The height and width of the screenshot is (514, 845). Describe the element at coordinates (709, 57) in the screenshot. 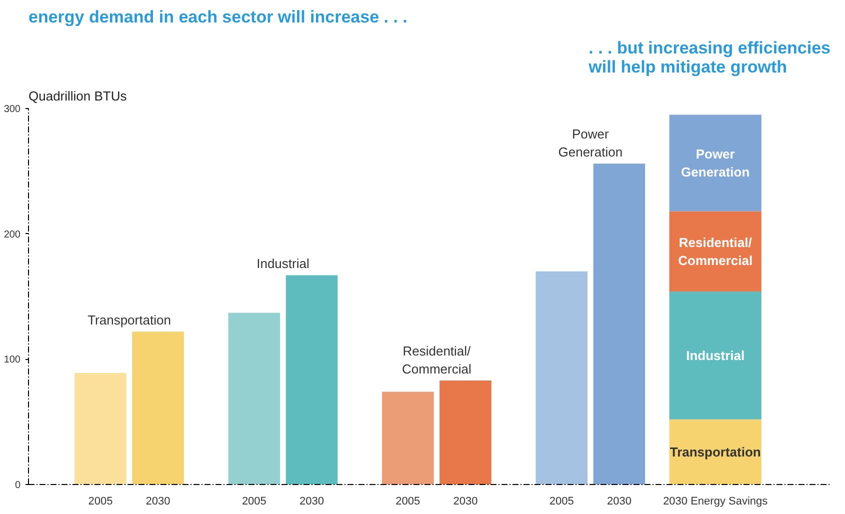

I see `text: . . . but increasing efficiencies will help mitigate growth` at that location.